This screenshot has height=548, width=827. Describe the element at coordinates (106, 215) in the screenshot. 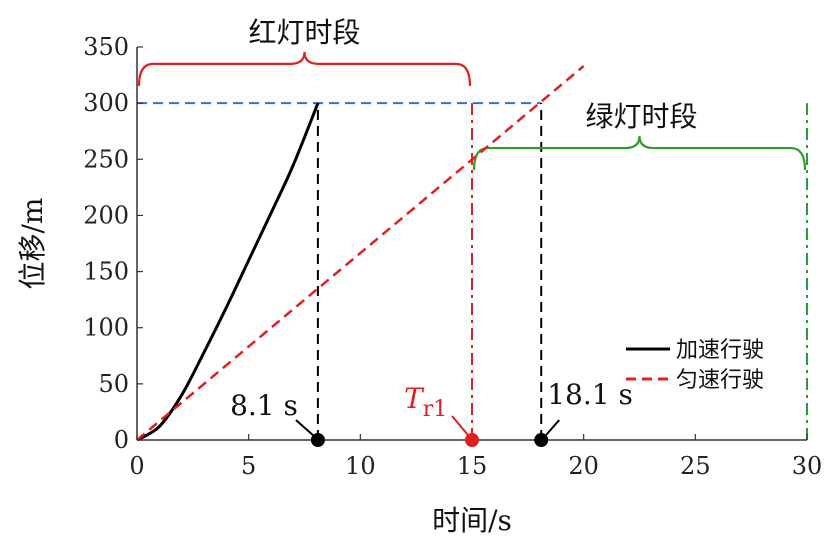

I see `y-tick-label: 200` at that location.